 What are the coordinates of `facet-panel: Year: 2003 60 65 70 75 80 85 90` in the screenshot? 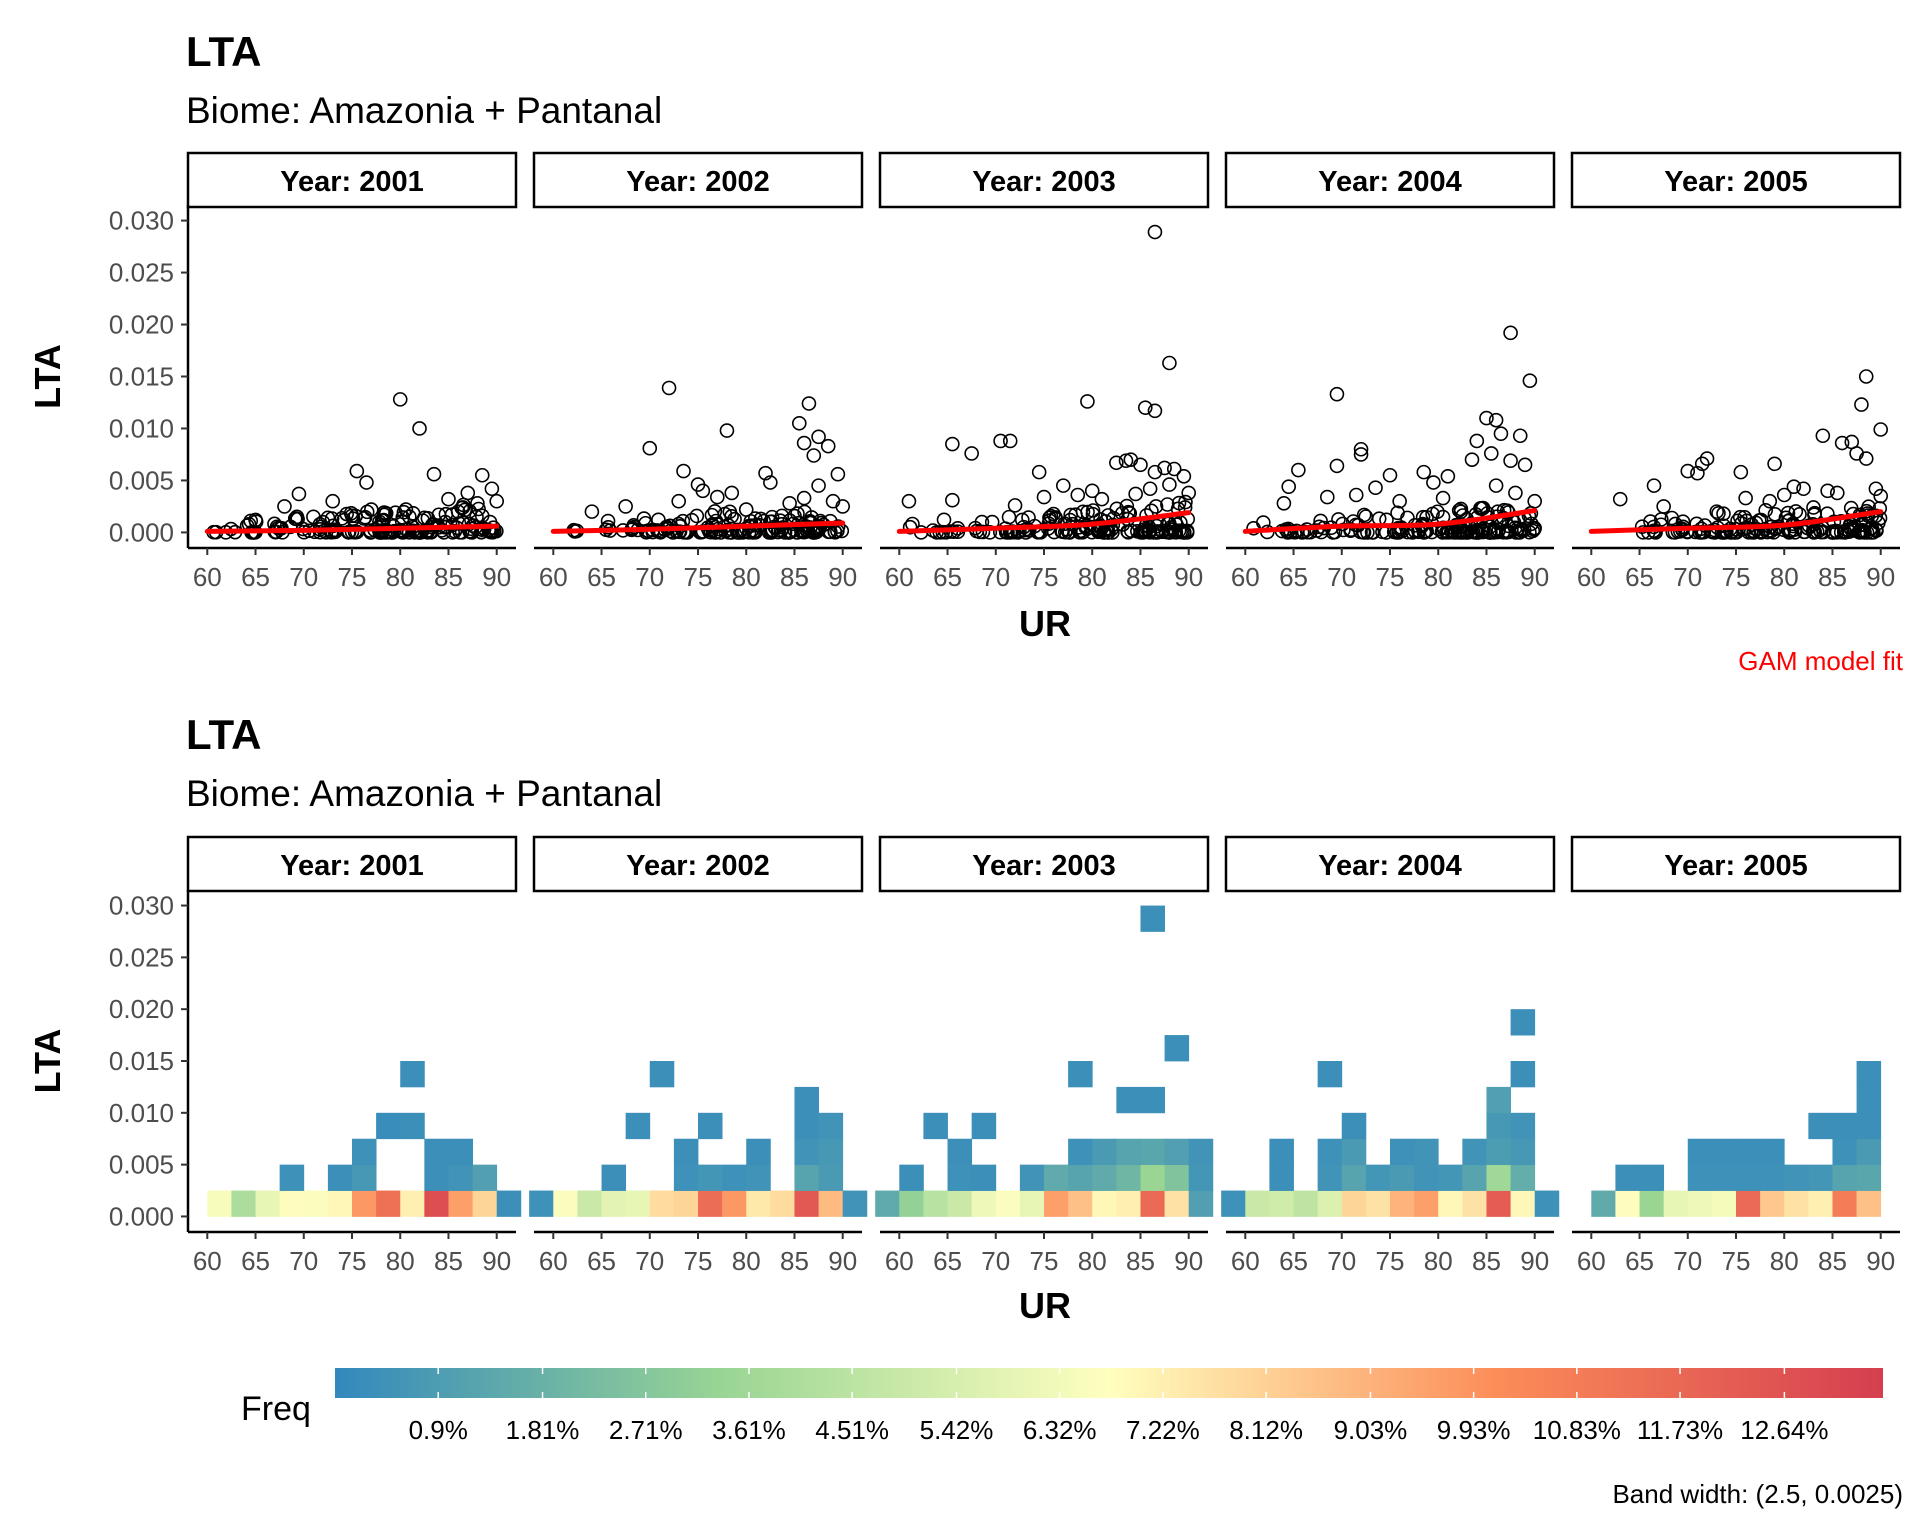 It's located at (1044, 371).